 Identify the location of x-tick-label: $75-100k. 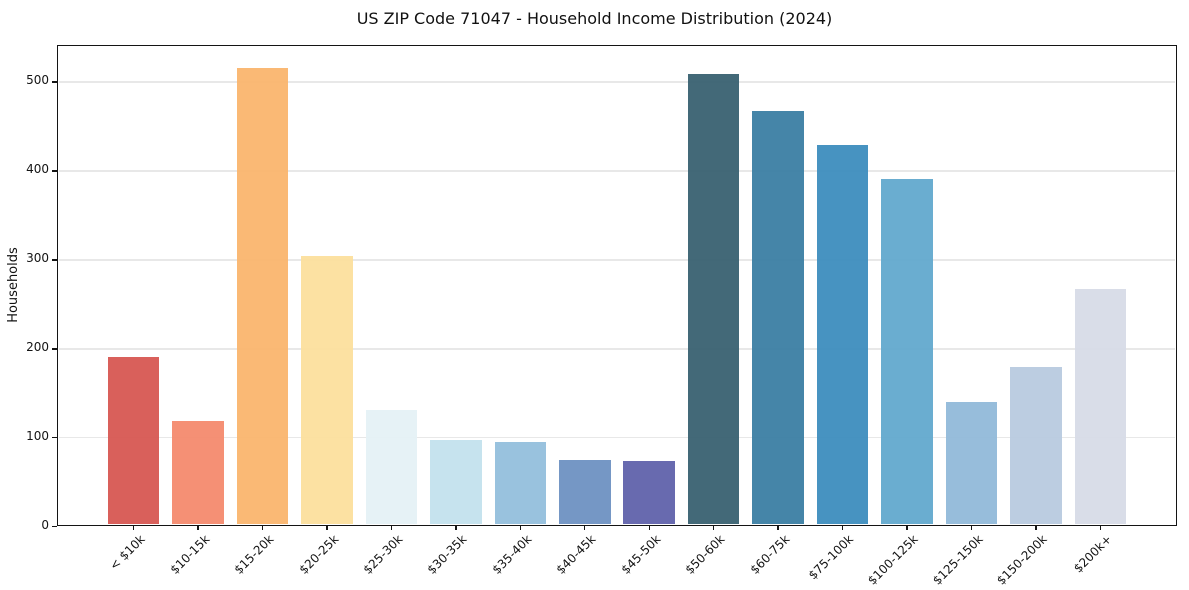
(831, 557).